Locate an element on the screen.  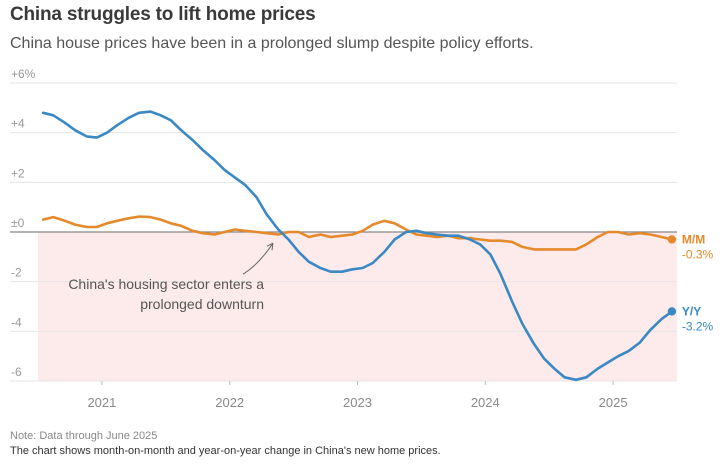
series-end-value: -3.2% is located at coordinates (698, 326).